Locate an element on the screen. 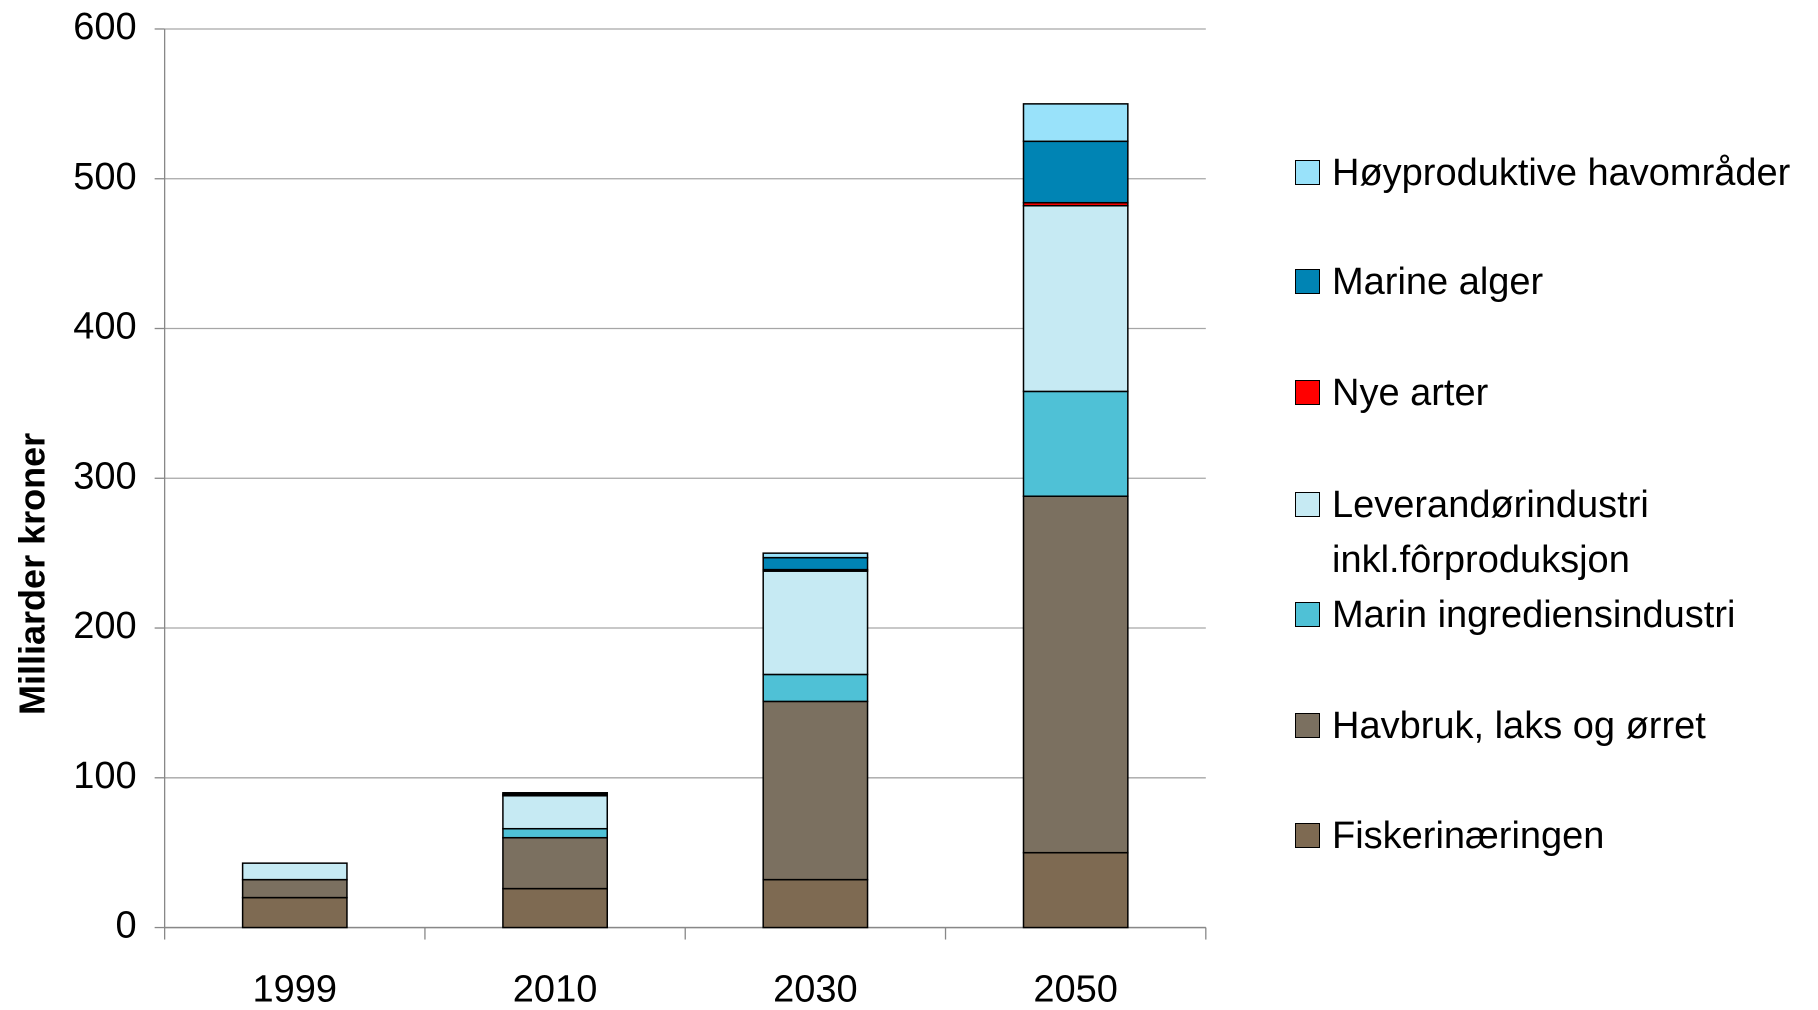  legend-entry: Marine alger is located at coordinates (1555, 282).